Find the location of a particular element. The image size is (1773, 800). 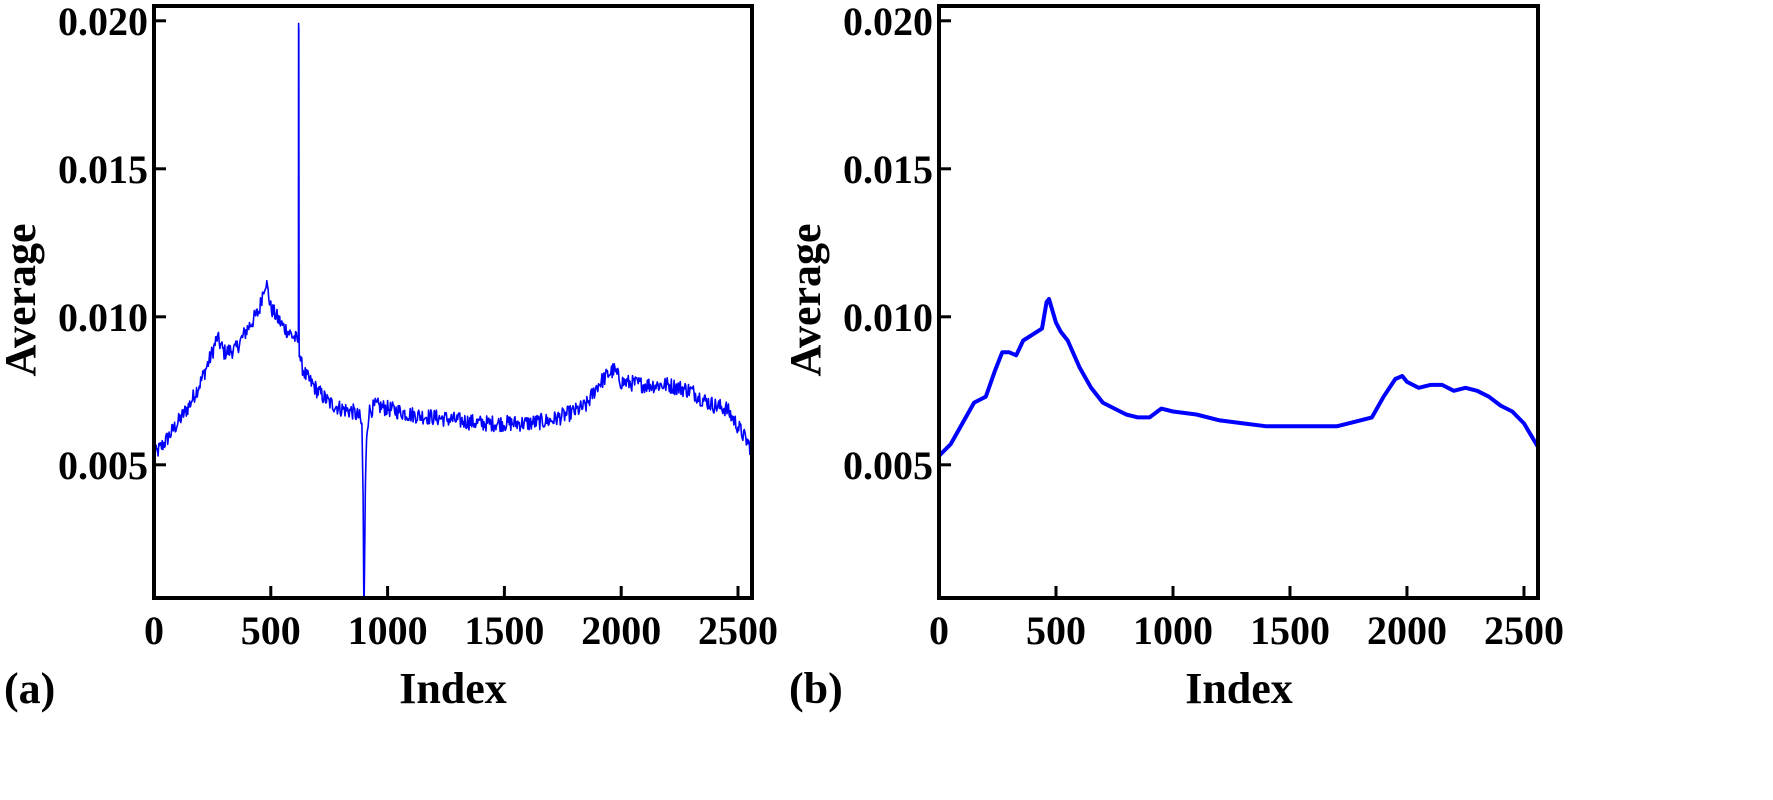

x-tick-label-a: 2000 is located at coordinates (621, 630).